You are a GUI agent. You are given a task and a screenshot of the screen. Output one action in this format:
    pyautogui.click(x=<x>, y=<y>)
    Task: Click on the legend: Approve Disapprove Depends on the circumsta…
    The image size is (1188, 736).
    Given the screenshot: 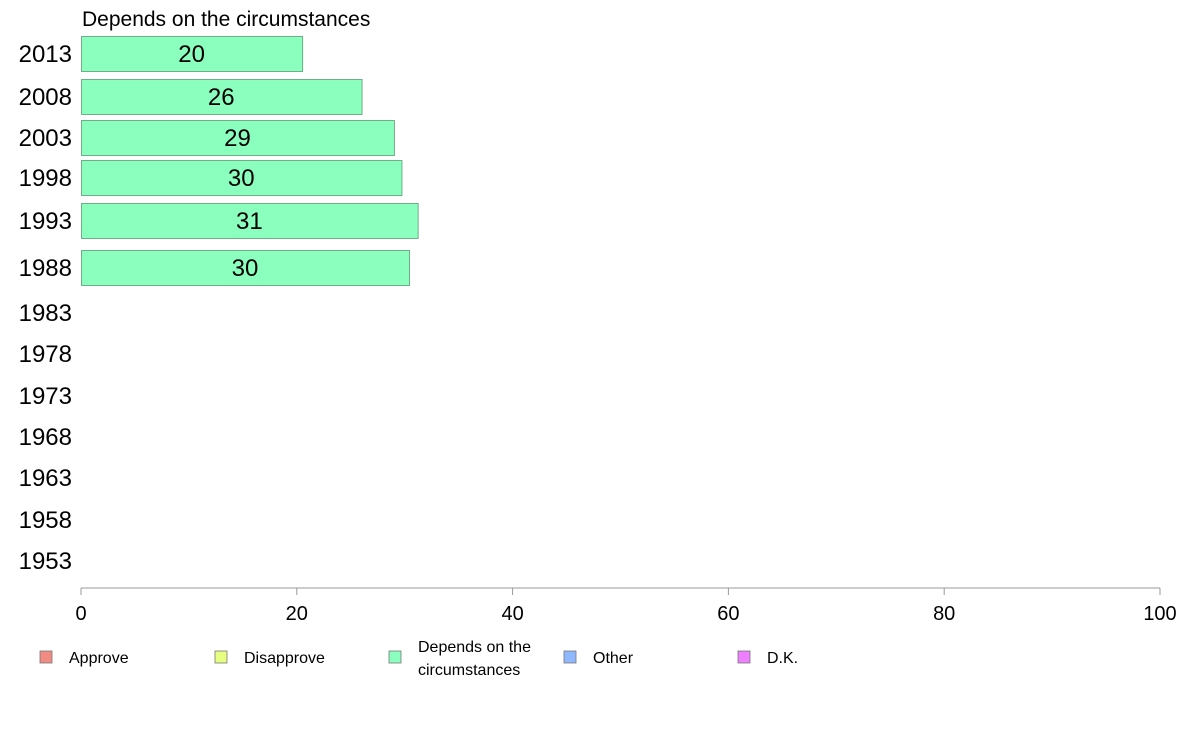 What is the action you would take?
    pyautogui.click(x=418, y=659)
    